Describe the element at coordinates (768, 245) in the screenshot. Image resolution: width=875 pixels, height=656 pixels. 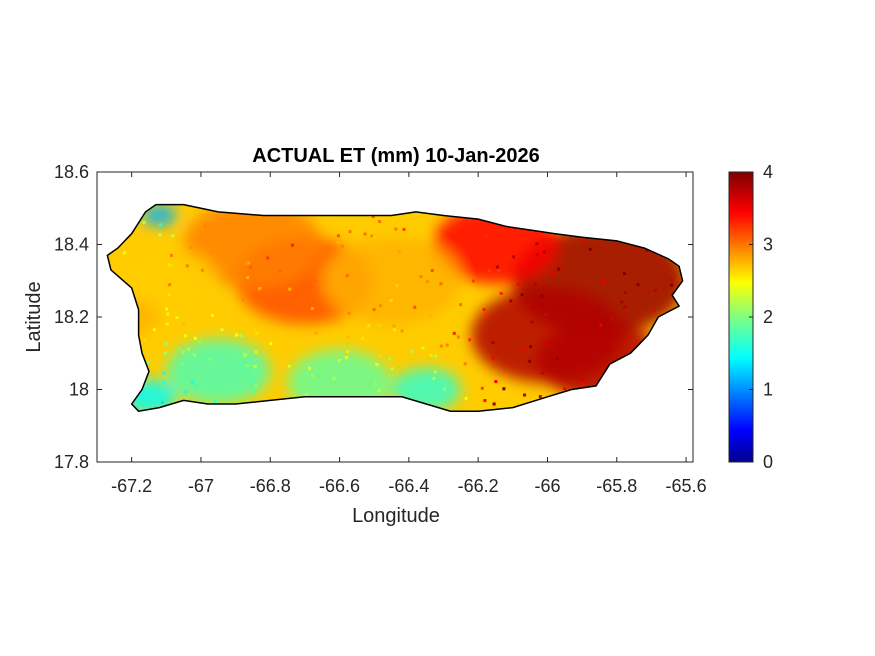
I see `colorbar-tick-label: 3` at that location.